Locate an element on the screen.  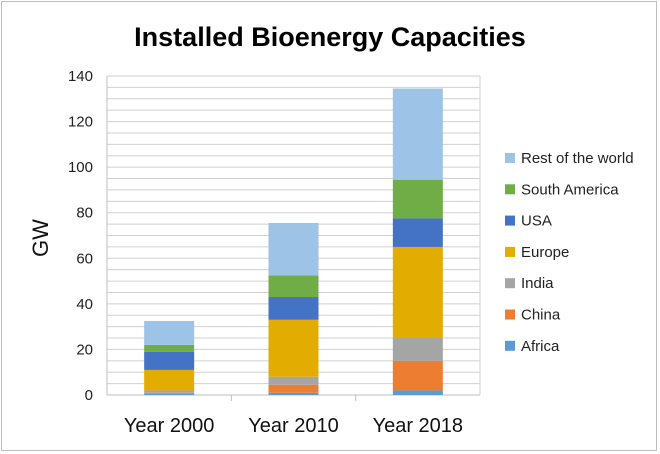
y-tick-label: 120 is located at coordinates (80, 122).